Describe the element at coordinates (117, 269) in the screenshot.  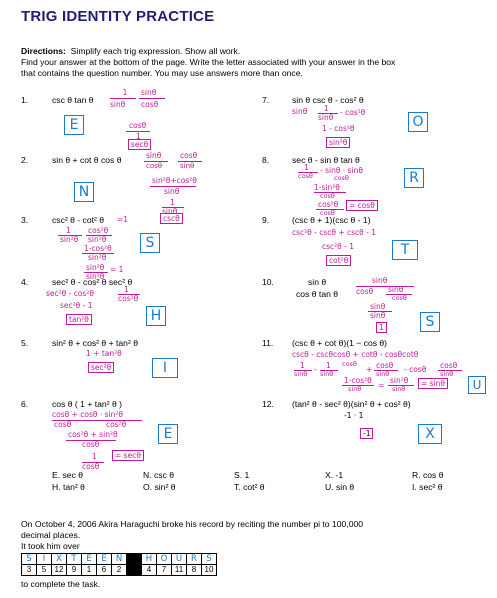
I see `work-text: = 1` at that location.